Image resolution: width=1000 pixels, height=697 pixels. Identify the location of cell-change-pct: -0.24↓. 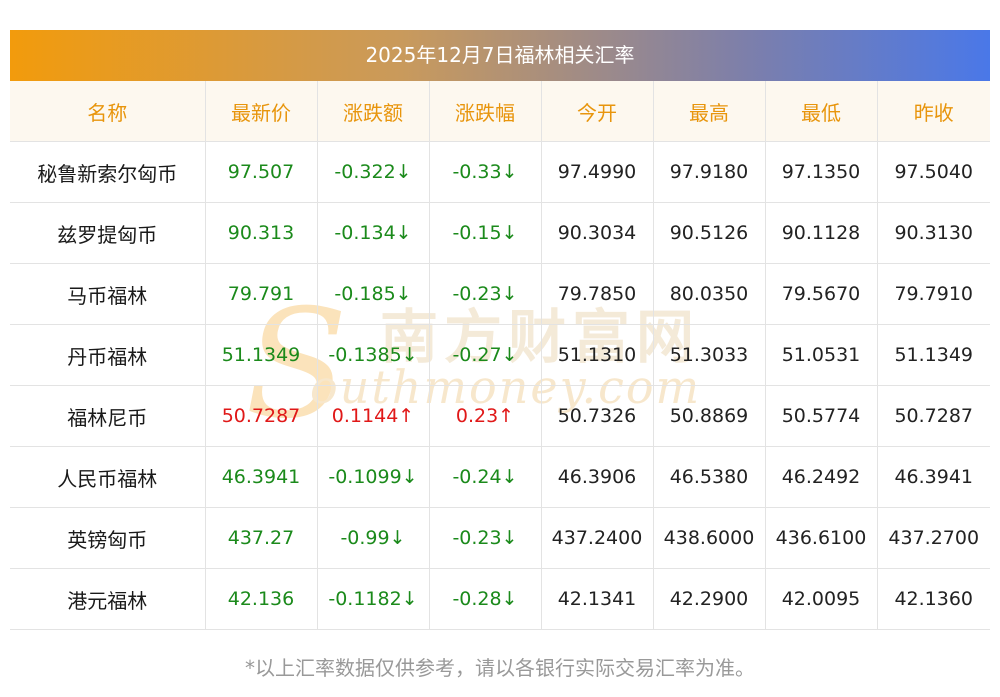
(485, 477).